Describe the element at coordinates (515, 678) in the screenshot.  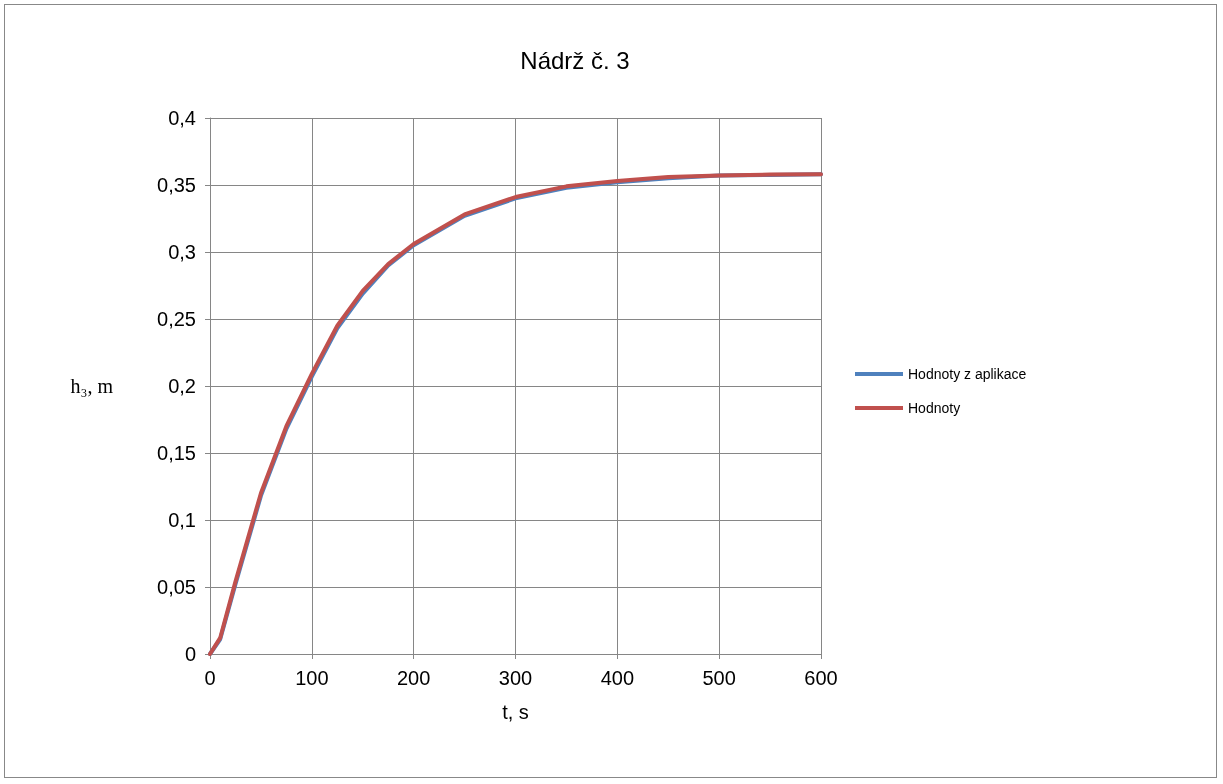
I see `x-tick-label: 300` at that location.